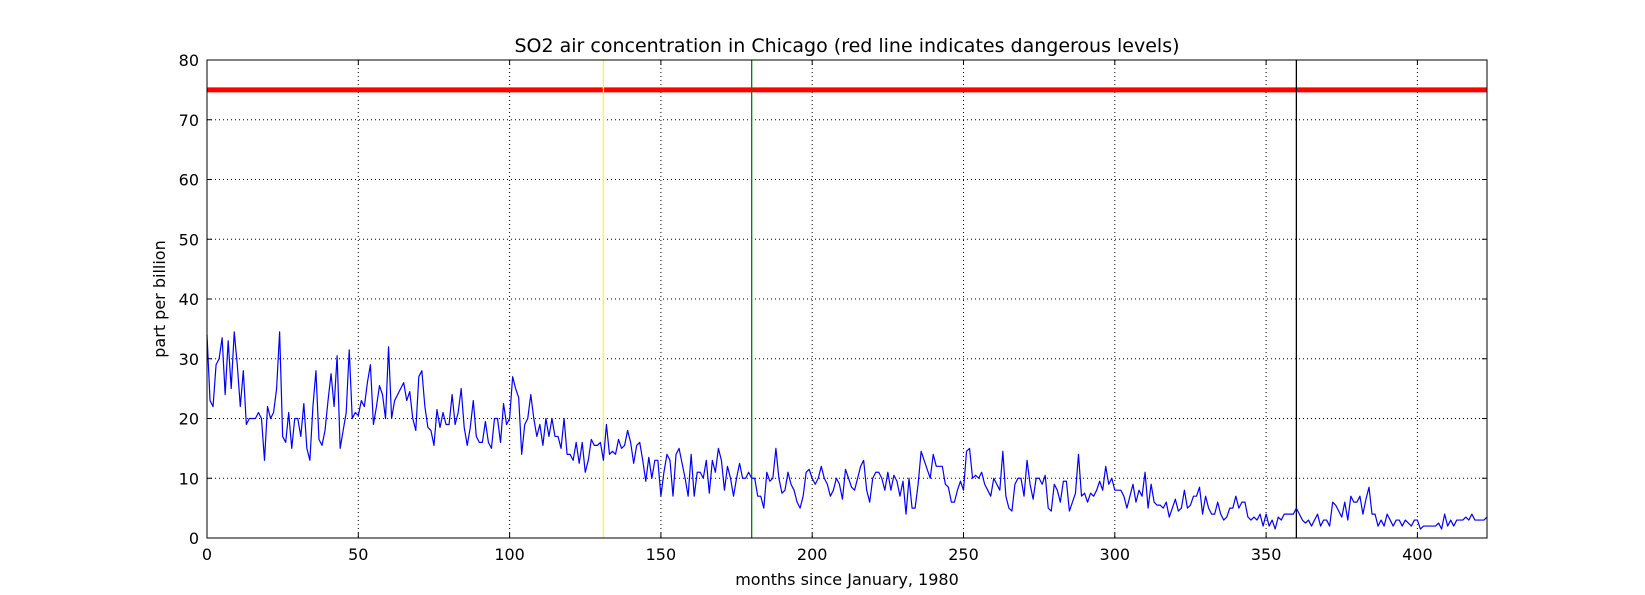 This screenshot has width=1645, height=595. What do you see at coordinates (1266, 554) in the screenshot?
I see `x-tick-label: 350` at bounding box center [1266, 554].